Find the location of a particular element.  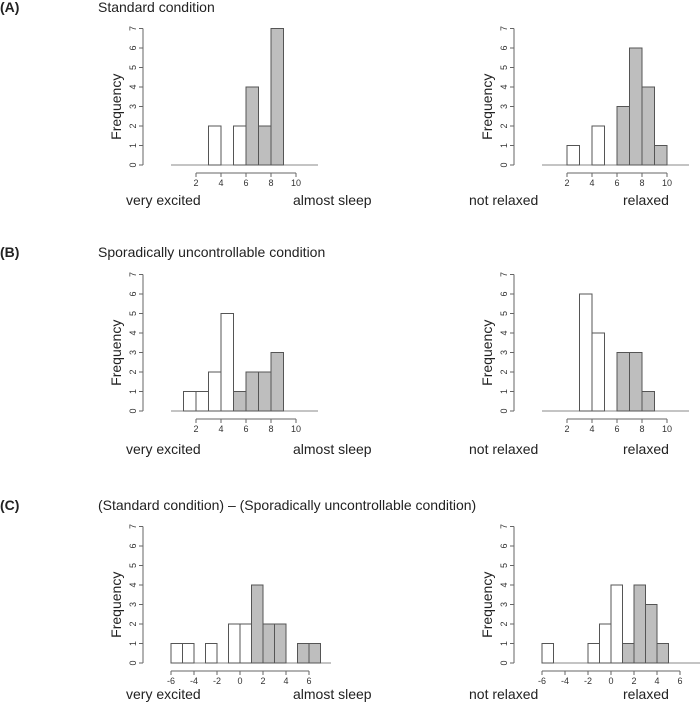

histogram-b-right: 0 1 2 3 4 5 6 7 Frequency 2 4 6 8 10 is located at coordinates (585, 351).